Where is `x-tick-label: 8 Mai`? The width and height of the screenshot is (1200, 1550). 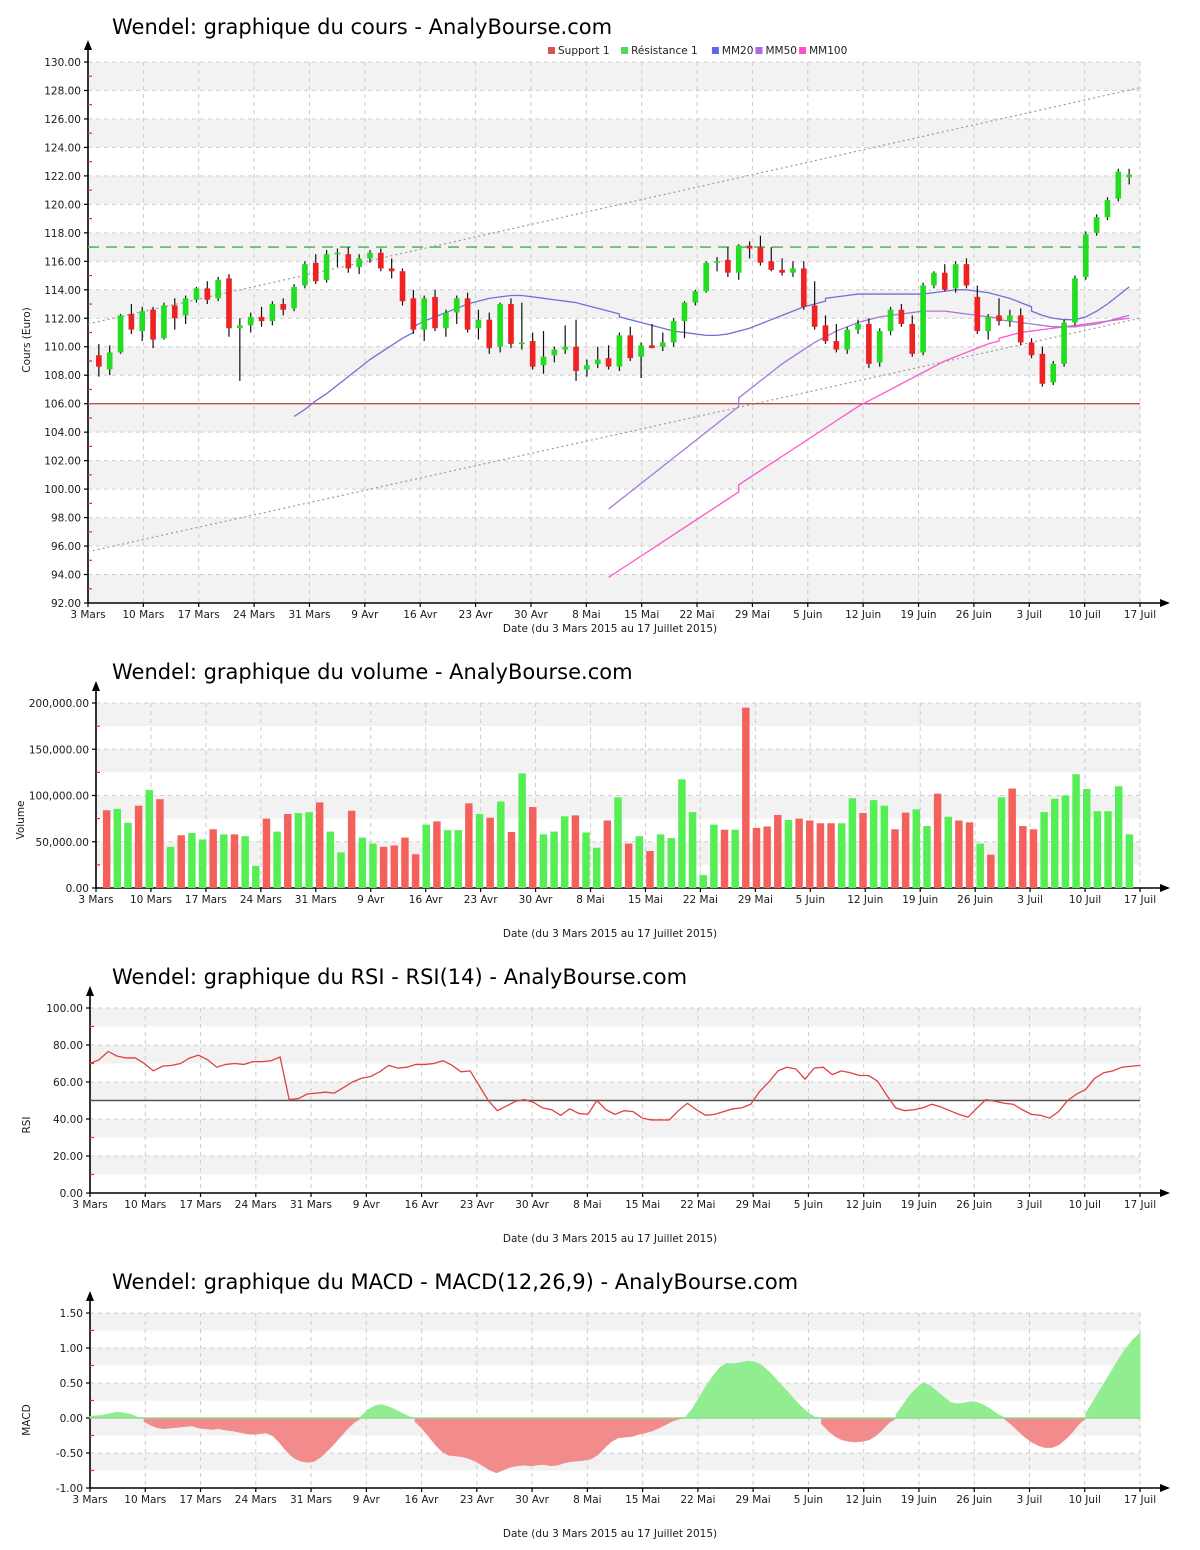 x-tick-label: 8 Mai is located at coordinates (587, 1205).